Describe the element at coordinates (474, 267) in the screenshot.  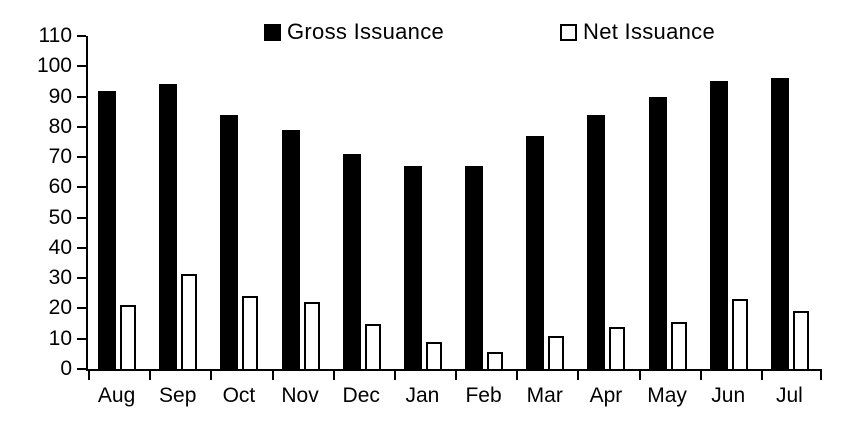
I see `bar-gross-feb` at that location.